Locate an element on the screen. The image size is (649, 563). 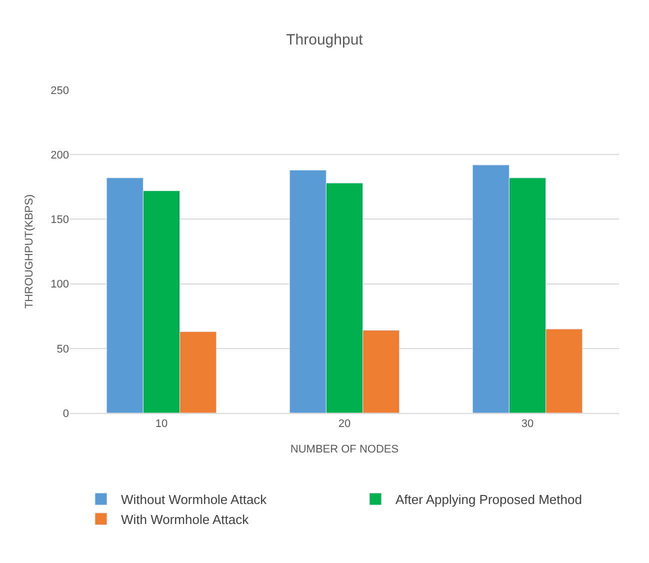
x-tick-label: 30 is located at coordinates (527, 424).